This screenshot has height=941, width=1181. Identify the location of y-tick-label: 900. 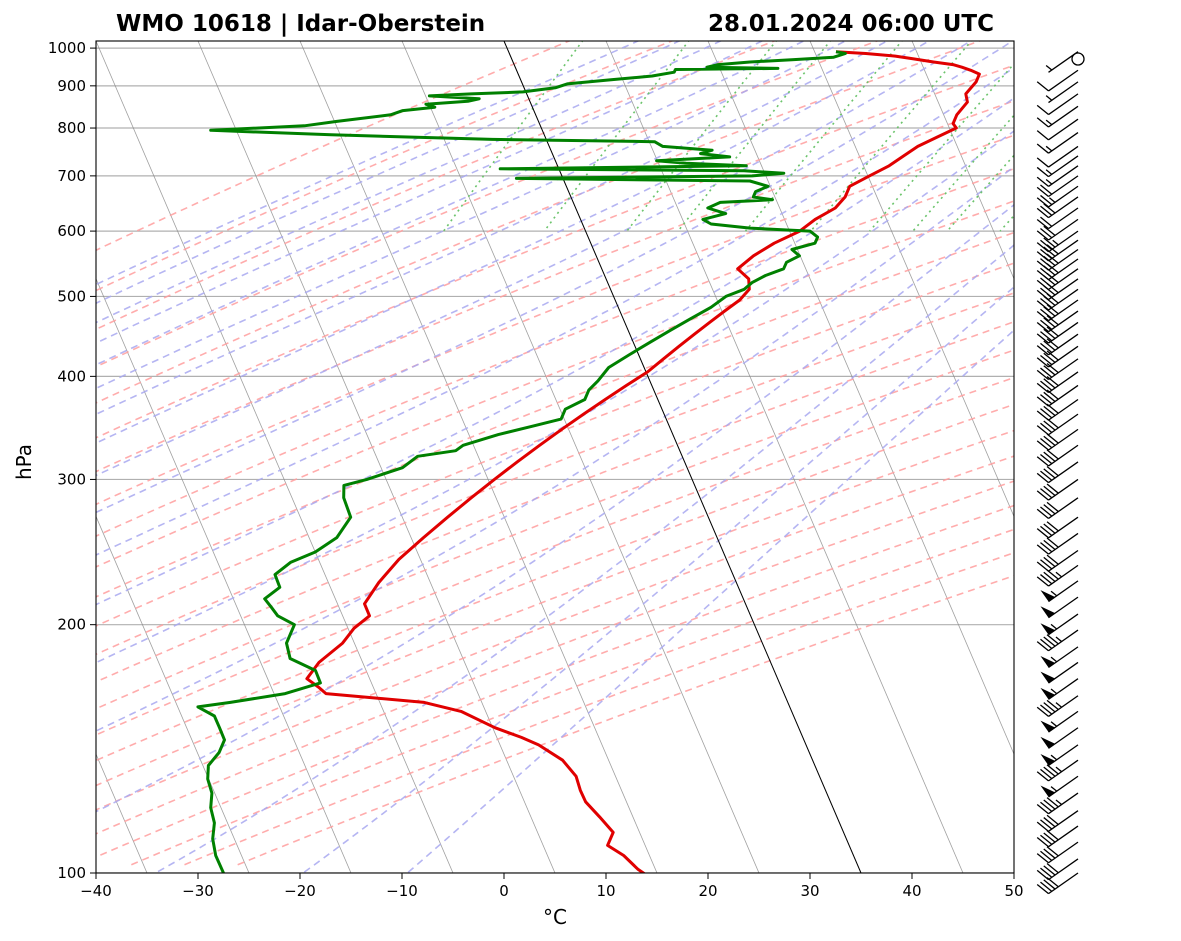
(71, 86).